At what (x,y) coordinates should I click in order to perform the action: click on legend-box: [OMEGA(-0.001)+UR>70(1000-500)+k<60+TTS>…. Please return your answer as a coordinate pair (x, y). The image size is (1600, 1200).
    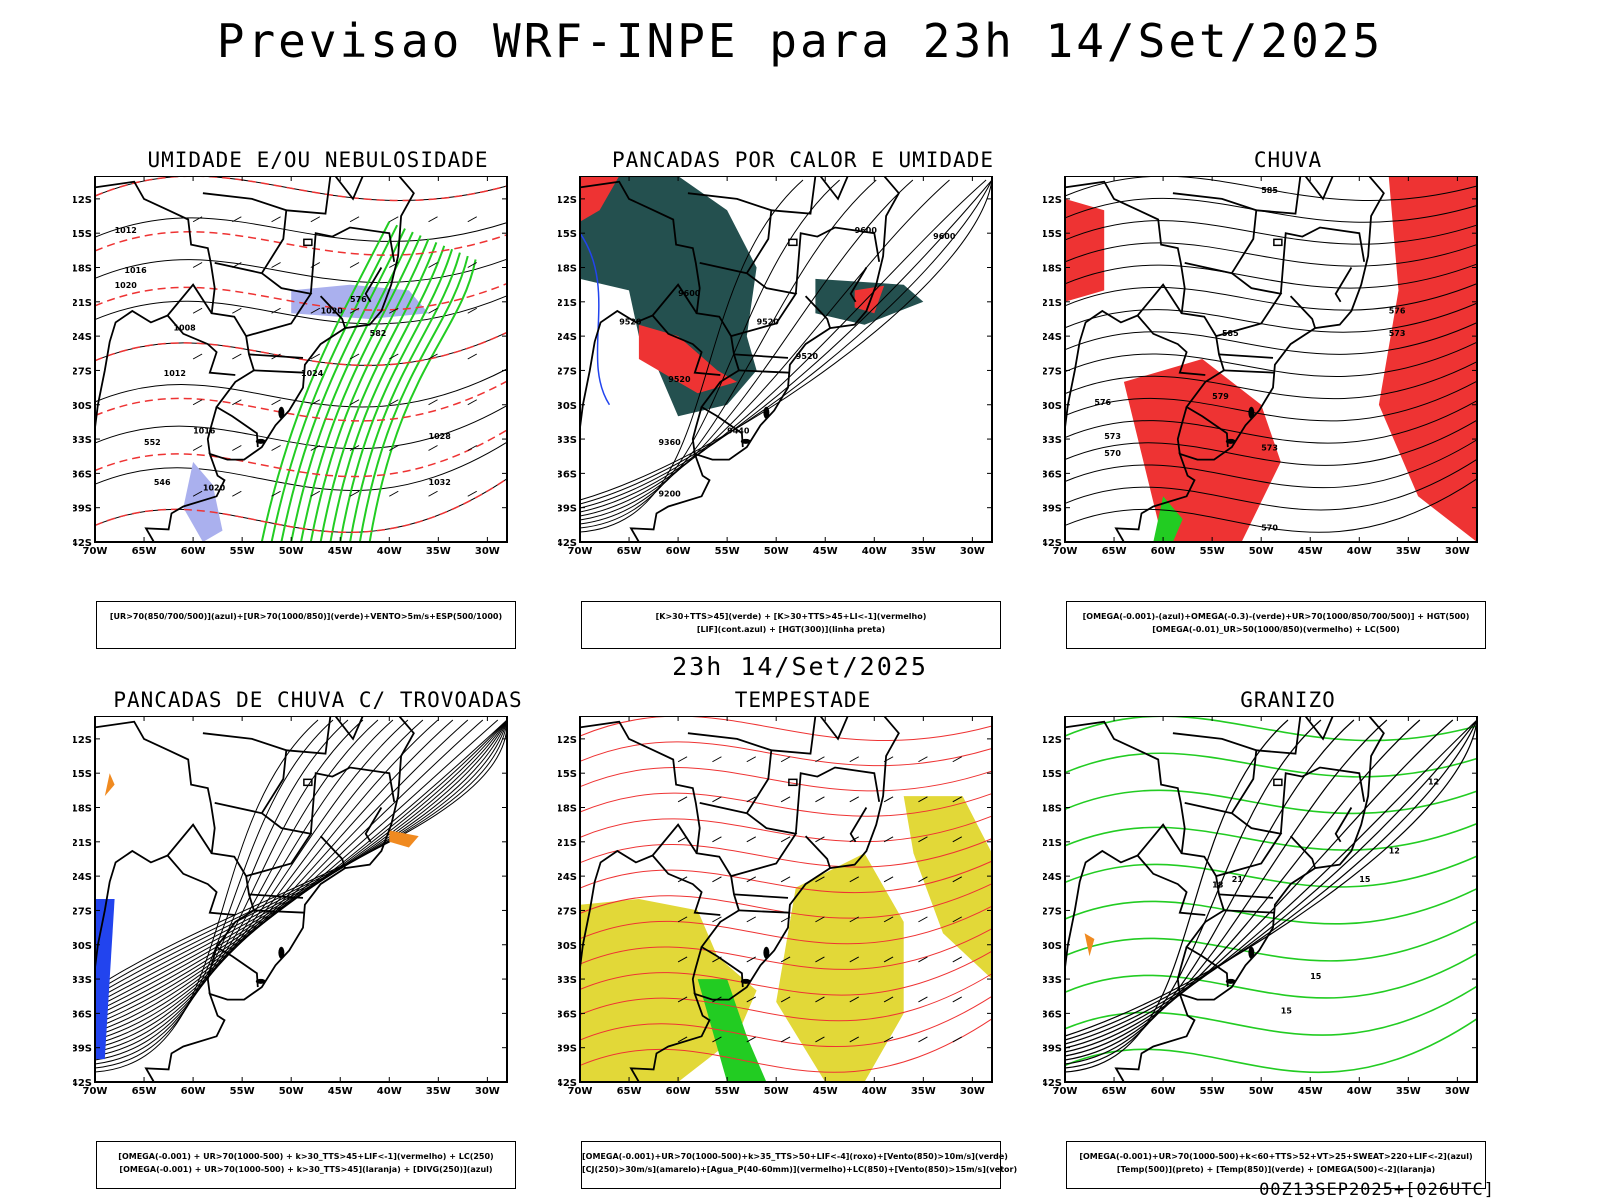
    Looking at the image, I should click on (1276, 1165).